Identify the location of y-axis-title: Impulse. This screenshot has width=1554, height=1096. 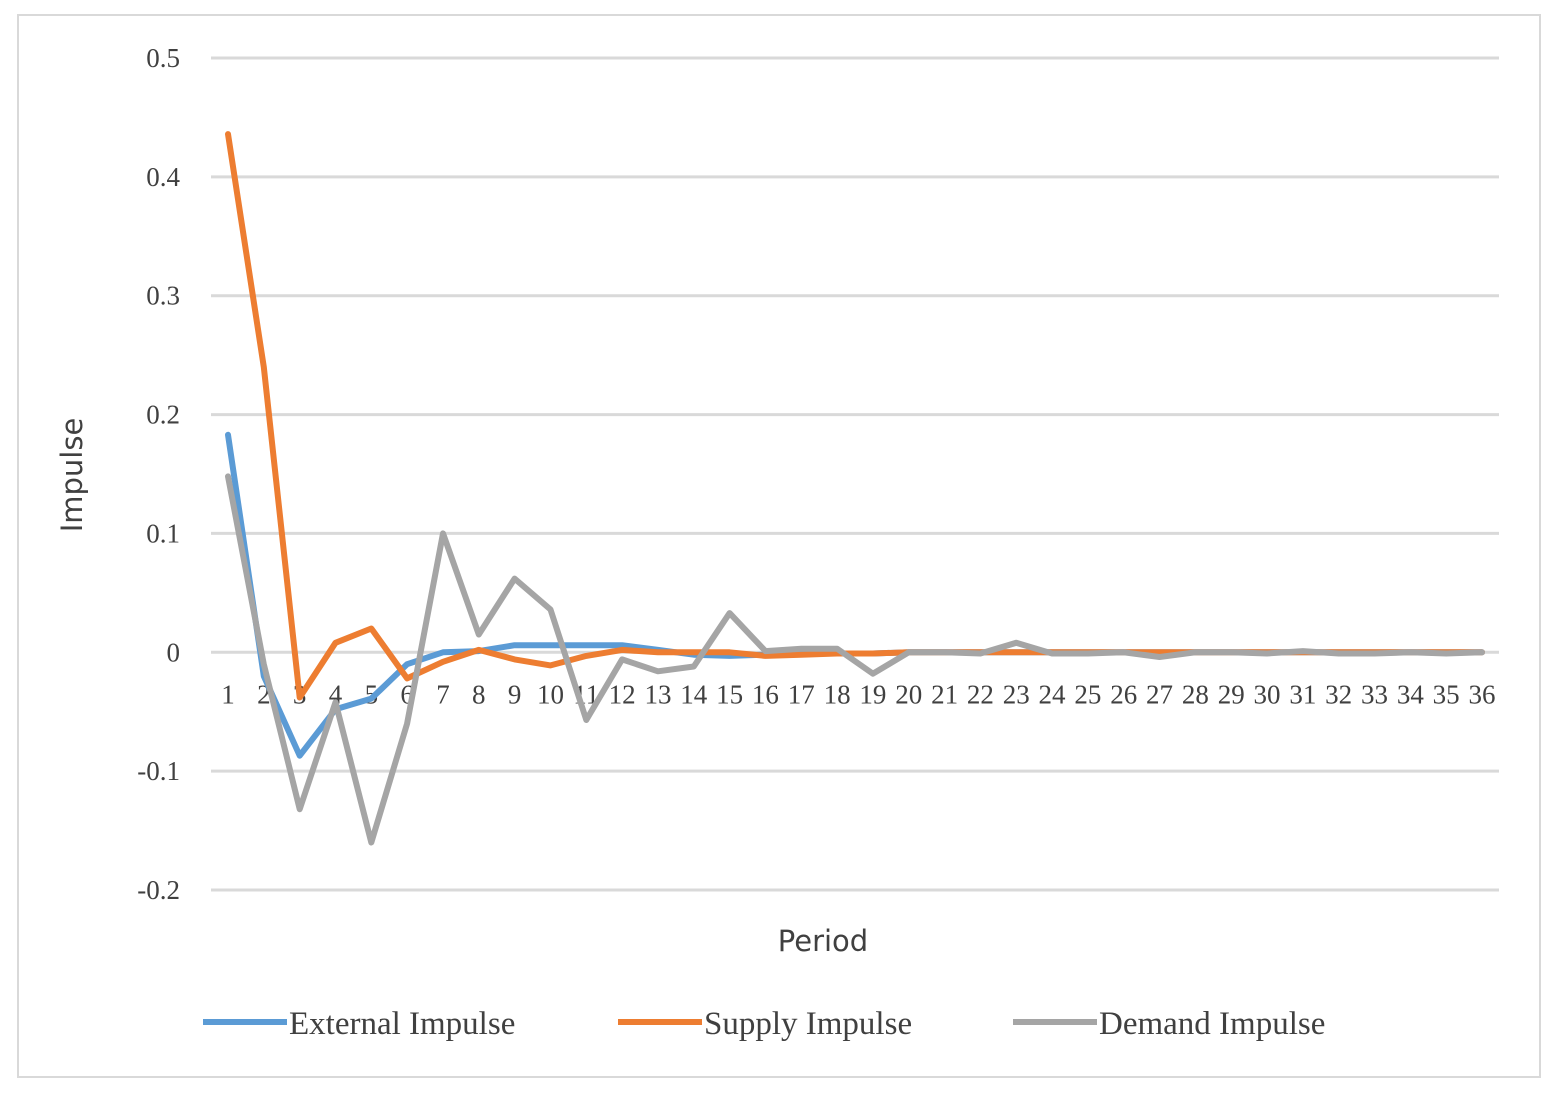
(72, 475).